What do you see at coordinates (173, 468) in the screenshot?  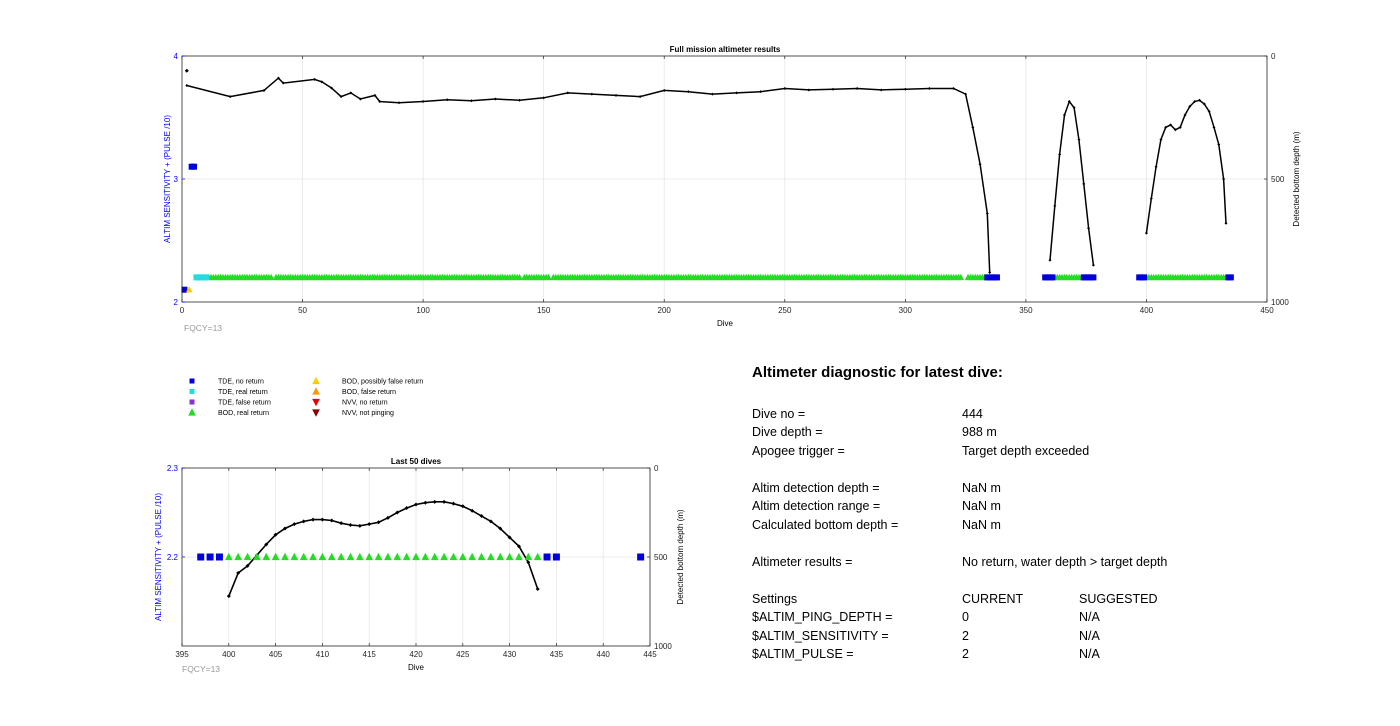 I see `y-tick-label: 2.3` at bounding box center [173, 468].